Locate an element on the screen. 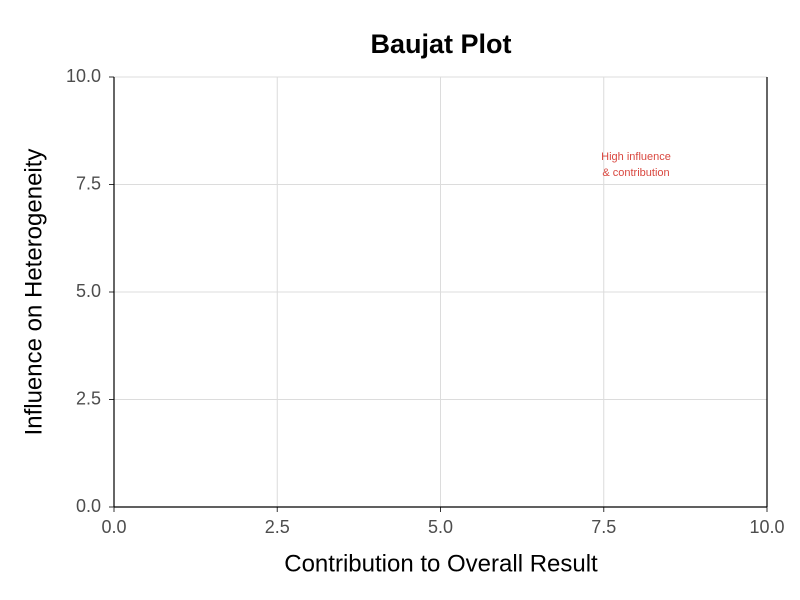 The height and width of the screenshot is (600, 800). x-tick-label: 0.0 is located at coordinates (113, 527).